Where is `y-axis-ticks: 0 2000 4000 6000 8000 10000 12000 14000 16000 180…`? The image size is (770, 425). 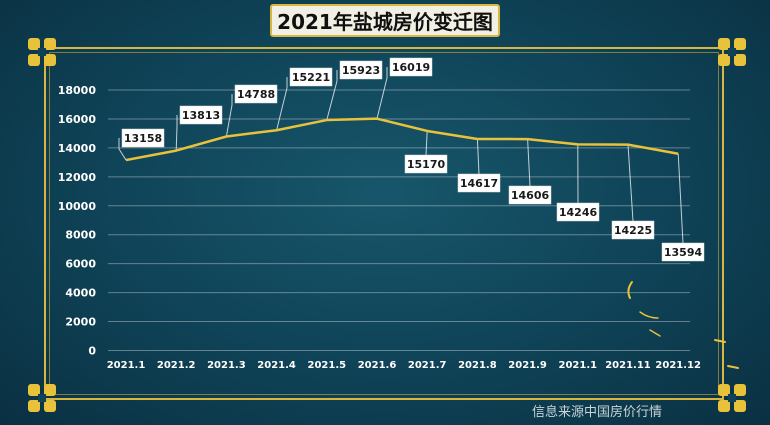 y-axis-ticks: 0 2000 4000 6000 8000 10000 12000 14000 16000 180… is located at coordinates (77, 221).